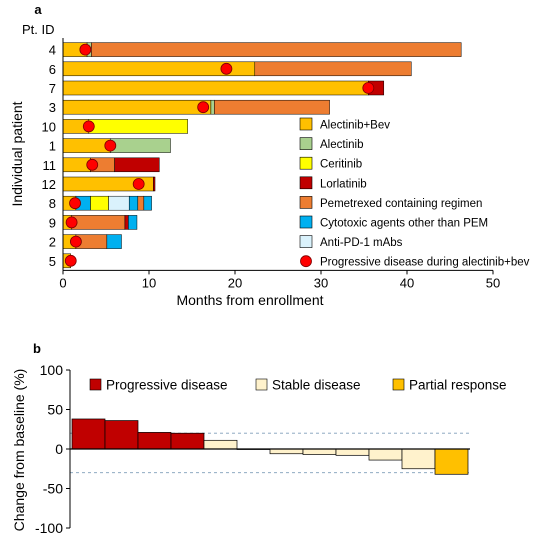 This screenshot has width=550, height=542. I want to click on panel-a-label: a, so click(38, 9).